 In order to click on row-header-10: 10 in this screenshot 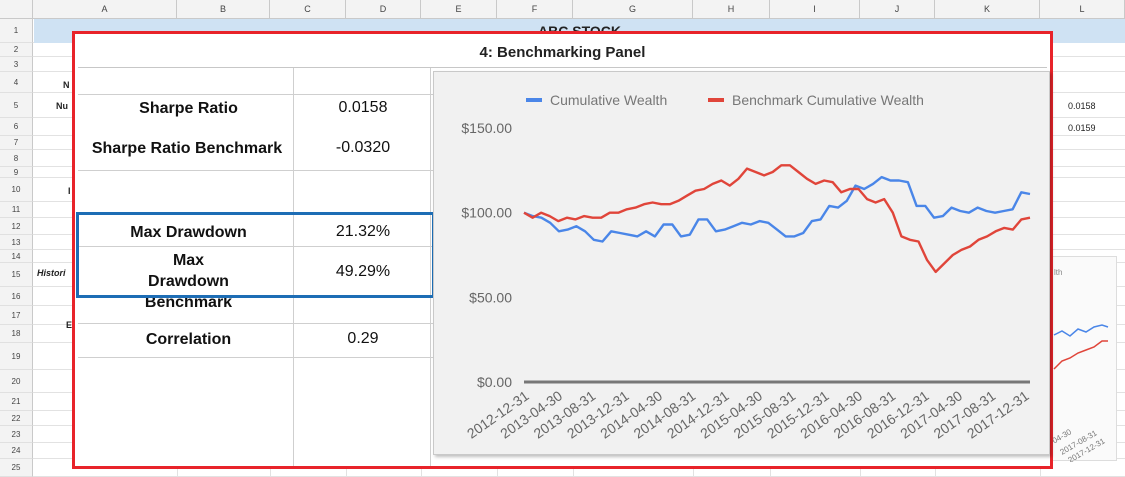, I will do `click(16, 190)`.